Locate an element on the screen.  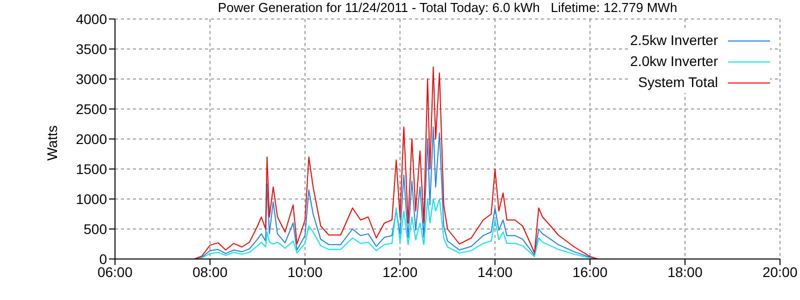
y-tick-label: 3500 is located at coordinates (92, 48).